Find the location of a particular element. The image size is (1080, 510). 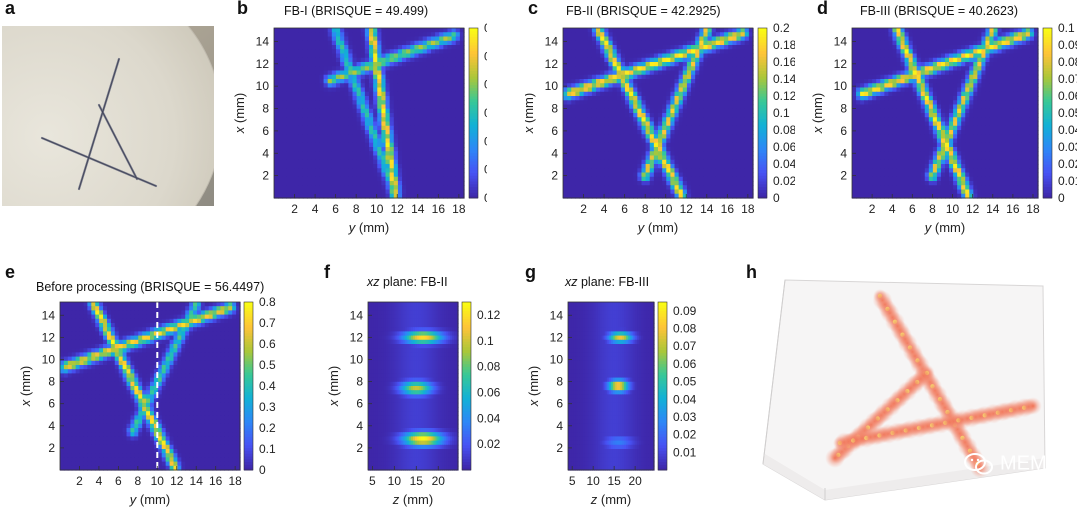

panel-title-g: xz plane: FB-III is located at coordinates (607, 282).